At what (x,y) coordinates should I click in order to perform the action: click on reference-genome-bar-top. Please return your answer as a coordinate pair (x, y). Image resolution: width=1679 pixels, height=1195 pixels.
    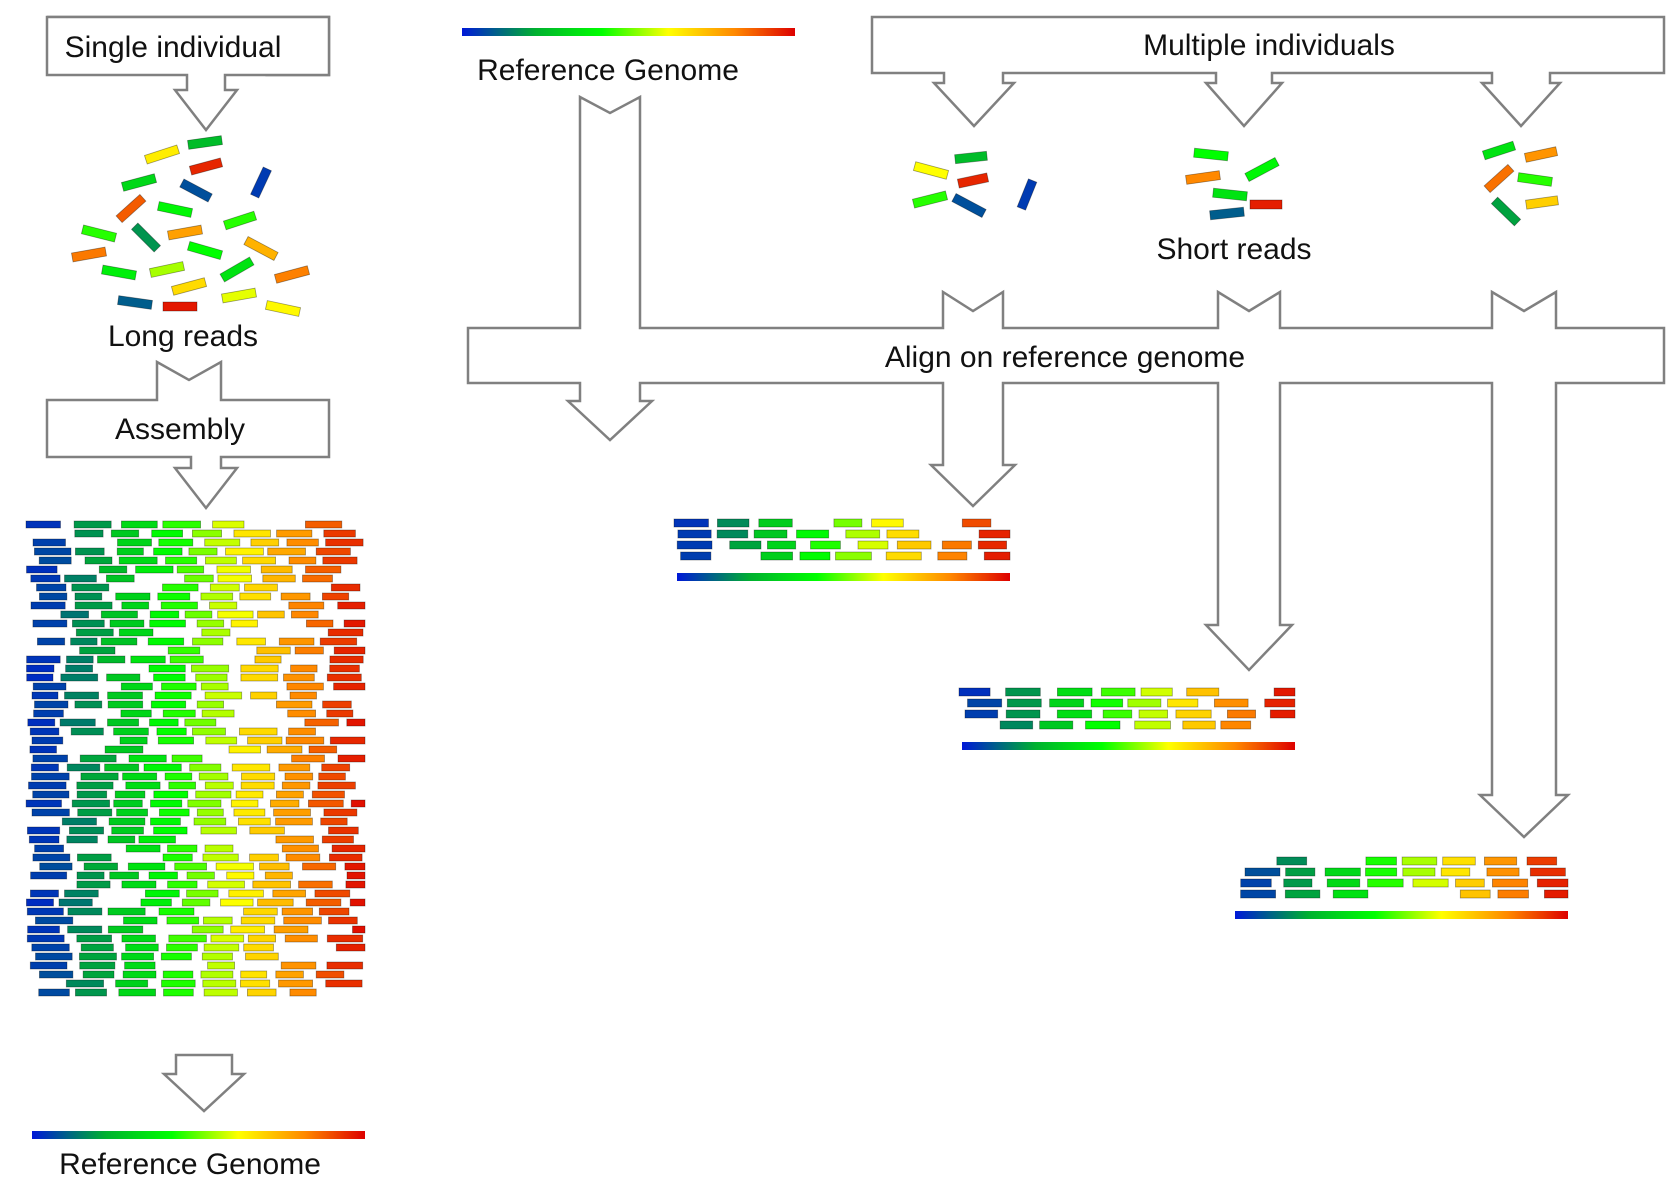
    Looking at the image, I should click on (628, 32).